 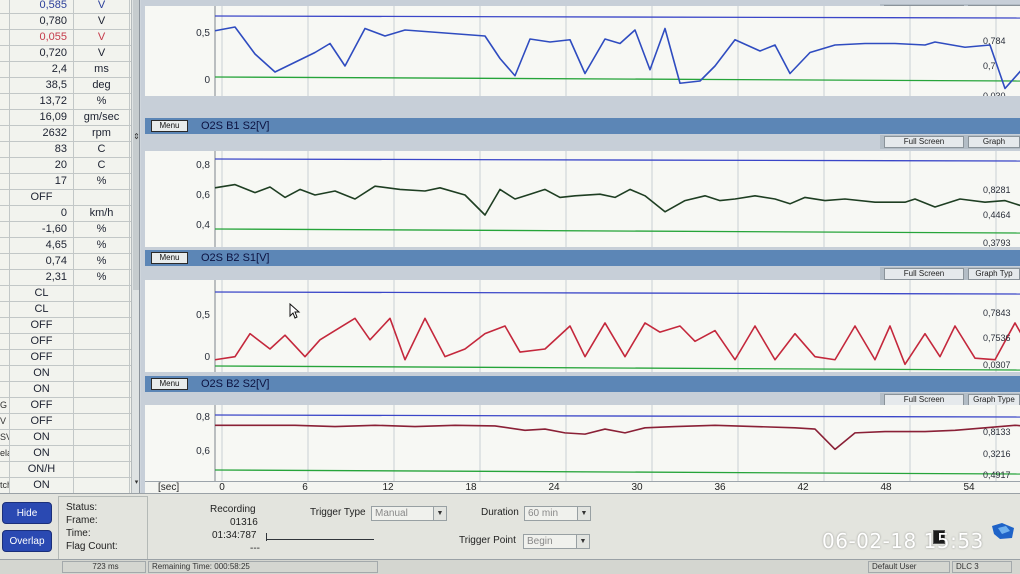 I want to click on hide-button: Hide, so click(x=27, y=513).